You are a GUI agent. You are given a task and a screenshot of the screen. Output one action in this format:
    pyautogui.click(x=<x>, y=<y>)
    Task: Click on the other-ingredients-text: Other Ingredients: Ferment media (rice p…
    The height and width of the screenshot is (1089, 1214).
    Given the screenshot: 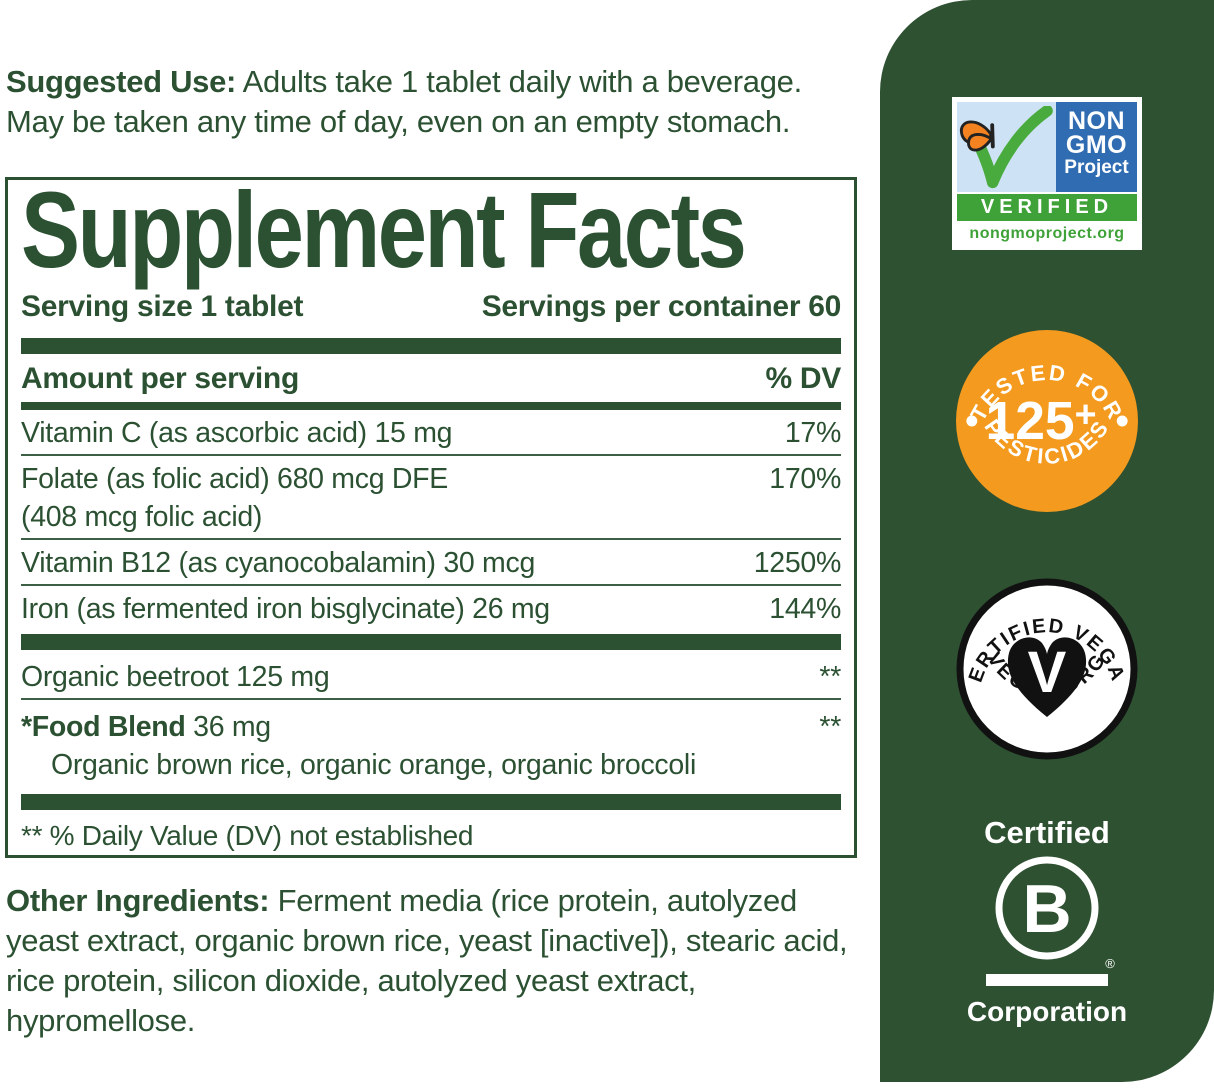 What is the action you would take?
    pyautogui.click(x=427, y=960)
    